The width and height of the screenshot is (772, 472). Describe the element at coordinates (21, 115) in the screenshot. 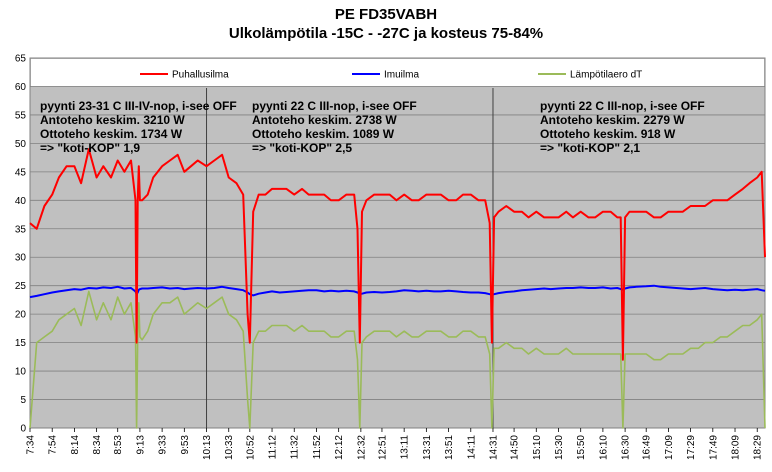

I see `y-tick-label-11: 55` at that location.